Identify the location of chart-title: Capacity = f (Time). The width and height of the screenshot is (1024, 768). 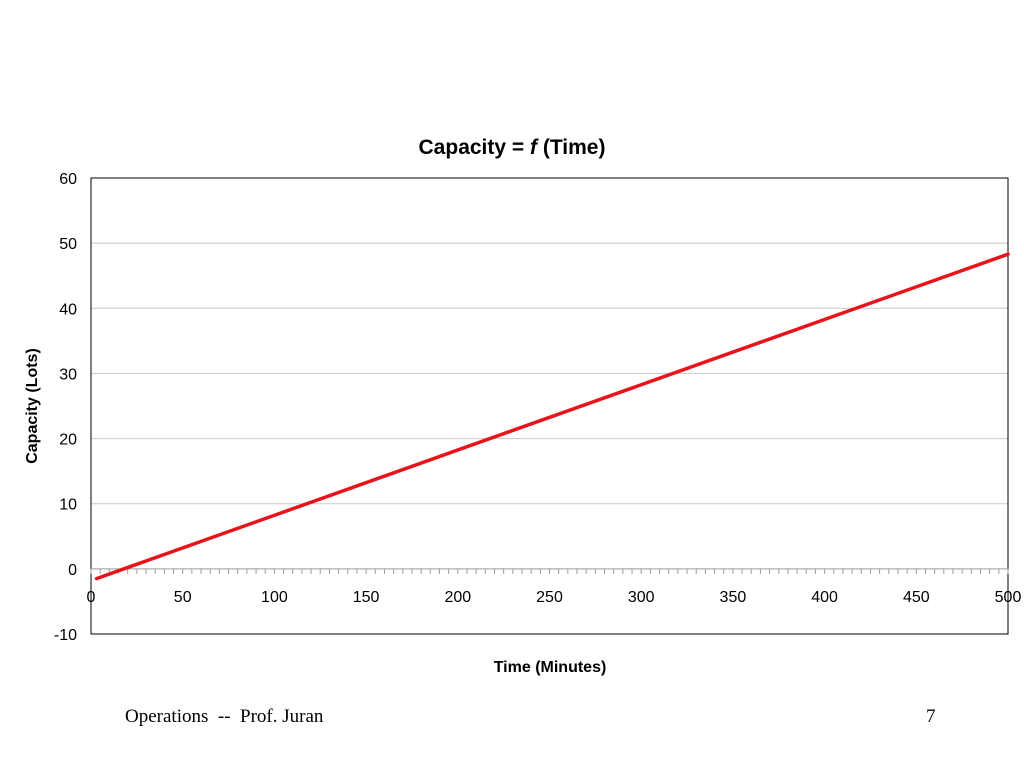
(512, 147).